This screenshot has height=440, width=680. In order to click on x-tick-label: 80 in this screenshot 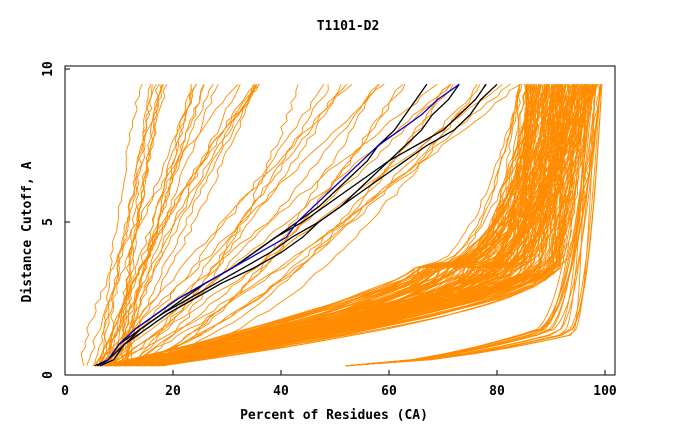, I will do `click(497, 391)`.